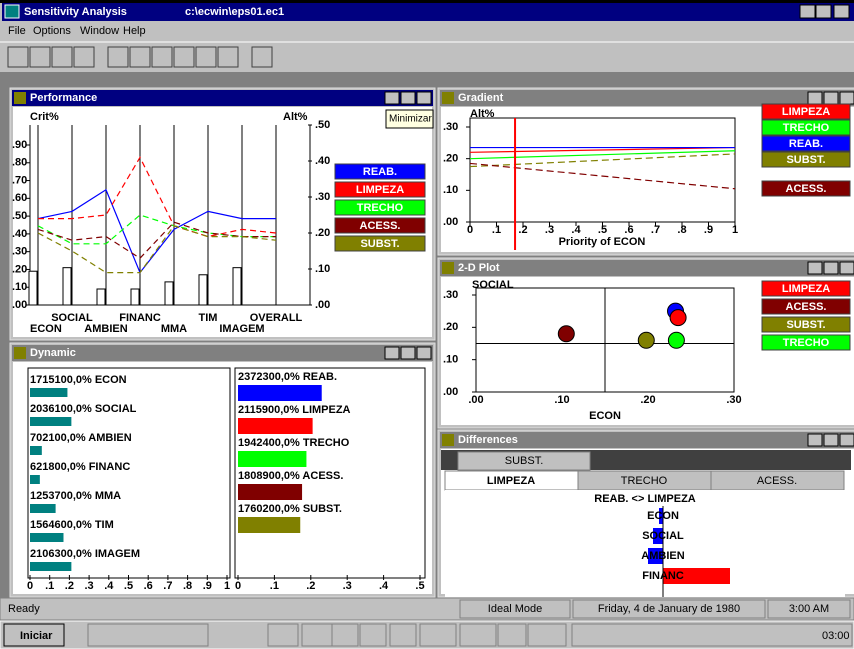 Image resolution: width=854 pixels, height=649 pixels. I want to click on x-tick-label: OVERALL, so click(276, 318).